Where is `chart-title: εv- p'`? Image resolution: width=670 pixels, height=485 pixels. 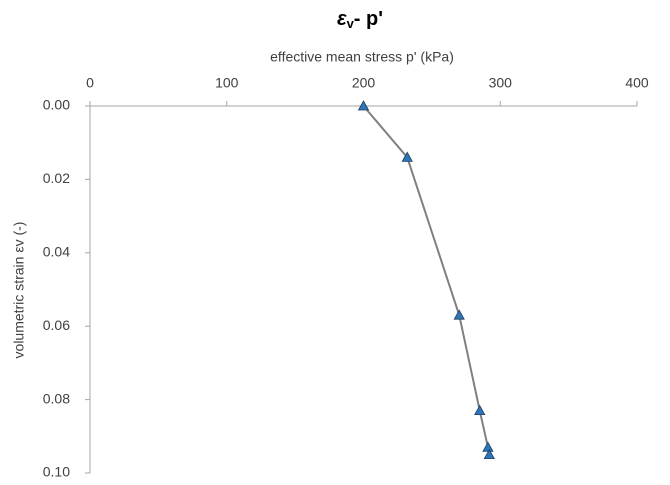 chart-title: εv- p' is located at coordinates (360, 19).